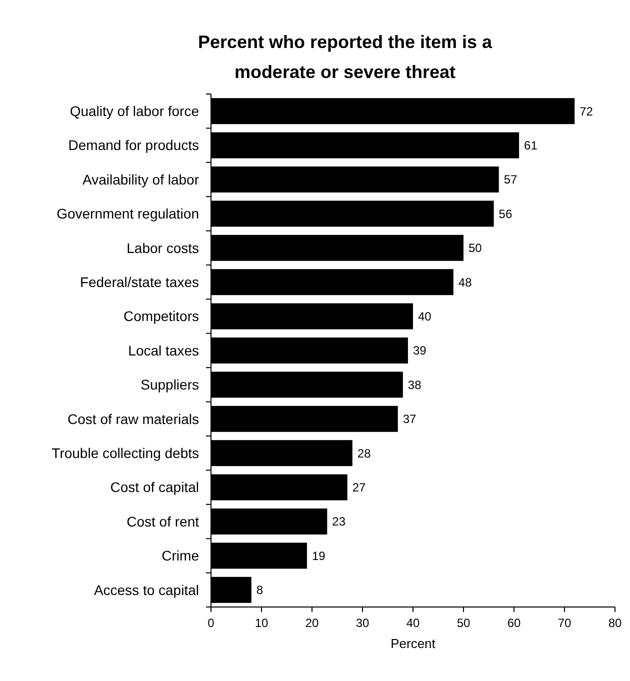 The width and height of the screenshot is (630, 681). I want to click on data-label: 19, so click(319, 555).